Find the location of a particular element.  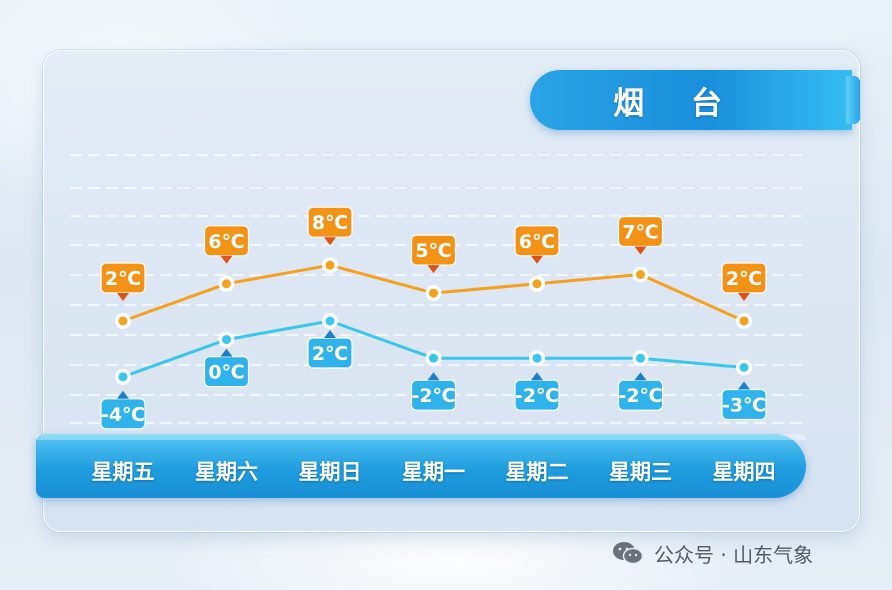

weekday-label: 星期二 is located at coordinates (537, 472).